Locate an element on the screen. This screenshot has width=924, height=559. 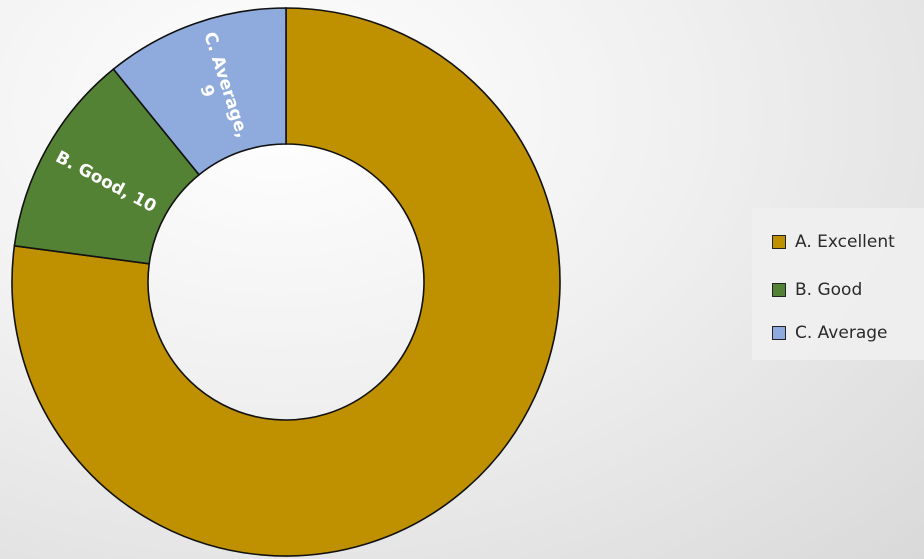
chart-legend: A. Excellent B. Good C. Average is located at coordinates (838, 284).